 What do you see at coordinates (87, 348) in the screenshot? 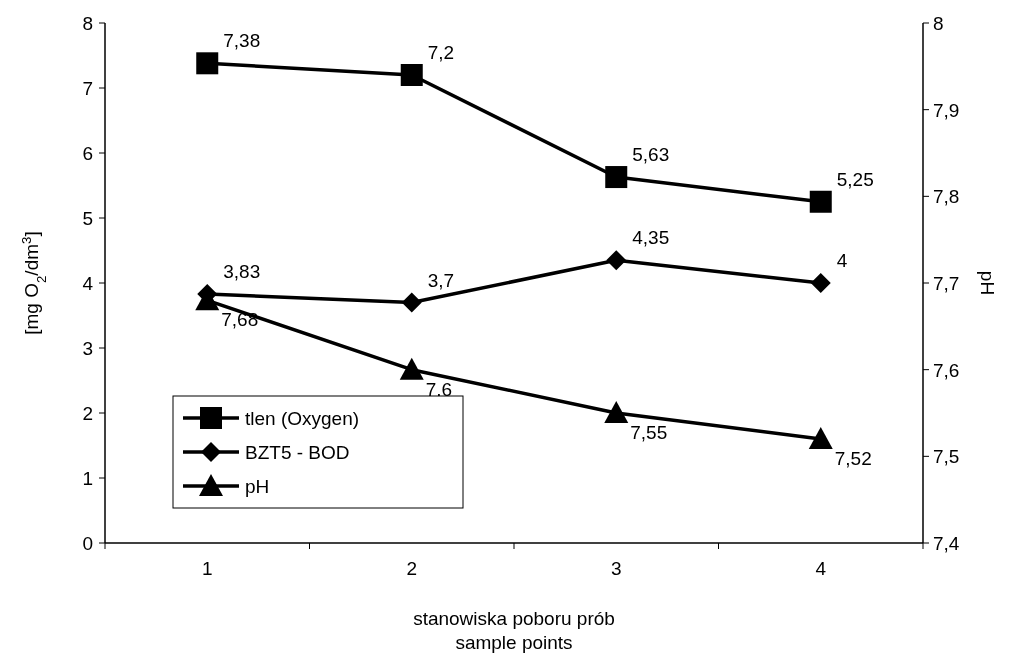
I see `y-tick-label: 3` at bounding box center [87, 348].